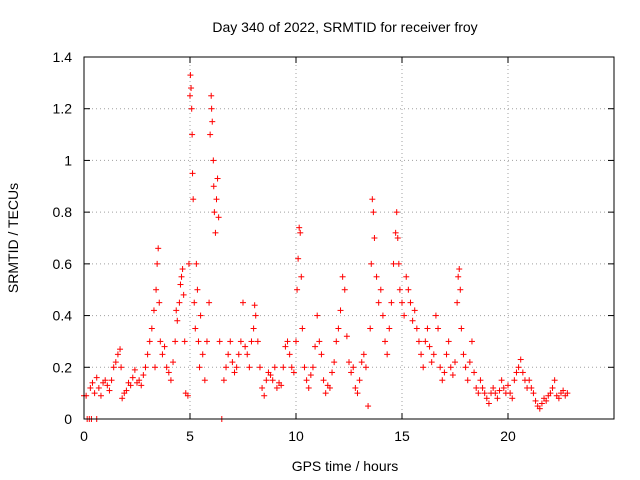 The width and height of the screenshot is (640, 480). Describe the element at coordinates (63, 264) in the screenshot. I see `y-tick-label: 0.6` at that location.